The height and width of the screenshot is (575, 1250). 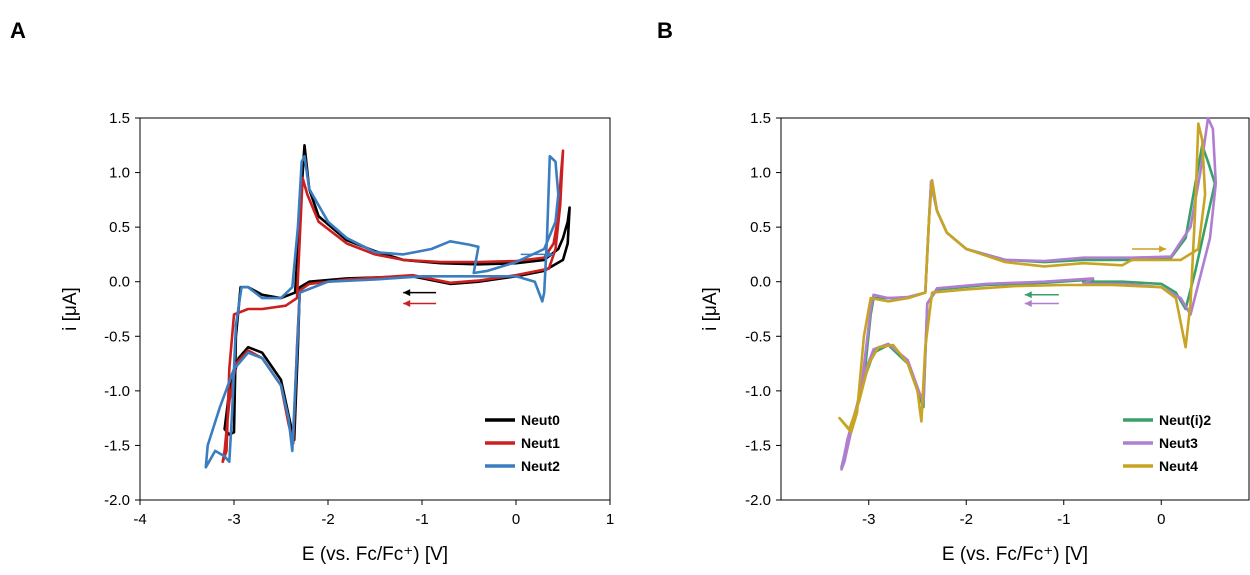 I want to click on x-tick-label-a: 1, so click(x=610, y=519).